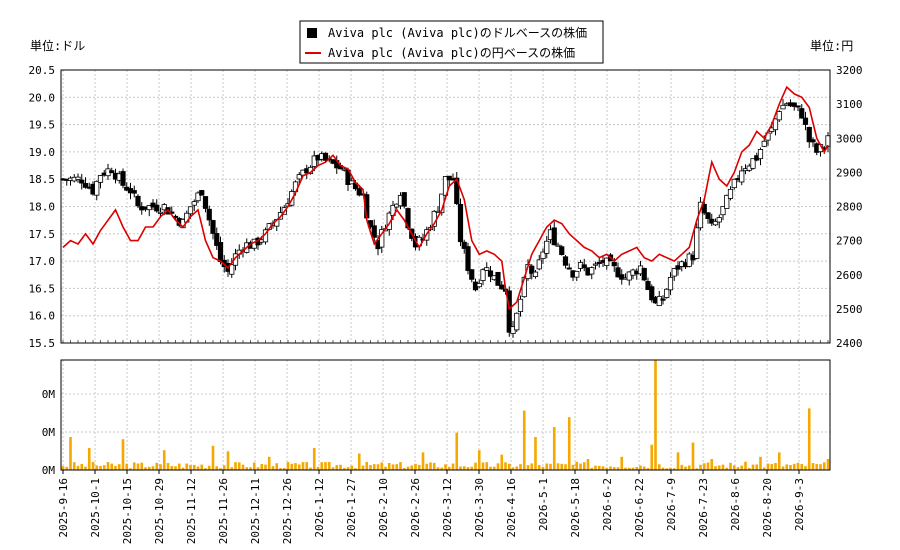 This screenshot has height=550, width=900. I want to click on y-right-tick-label: 3000, so click(849, 138).